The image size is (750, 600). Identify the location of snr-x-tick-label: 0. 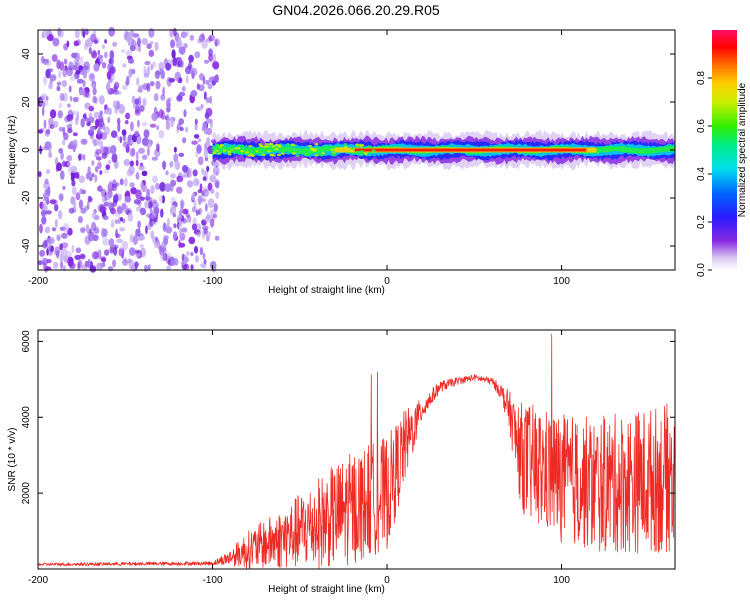
(387, 580).